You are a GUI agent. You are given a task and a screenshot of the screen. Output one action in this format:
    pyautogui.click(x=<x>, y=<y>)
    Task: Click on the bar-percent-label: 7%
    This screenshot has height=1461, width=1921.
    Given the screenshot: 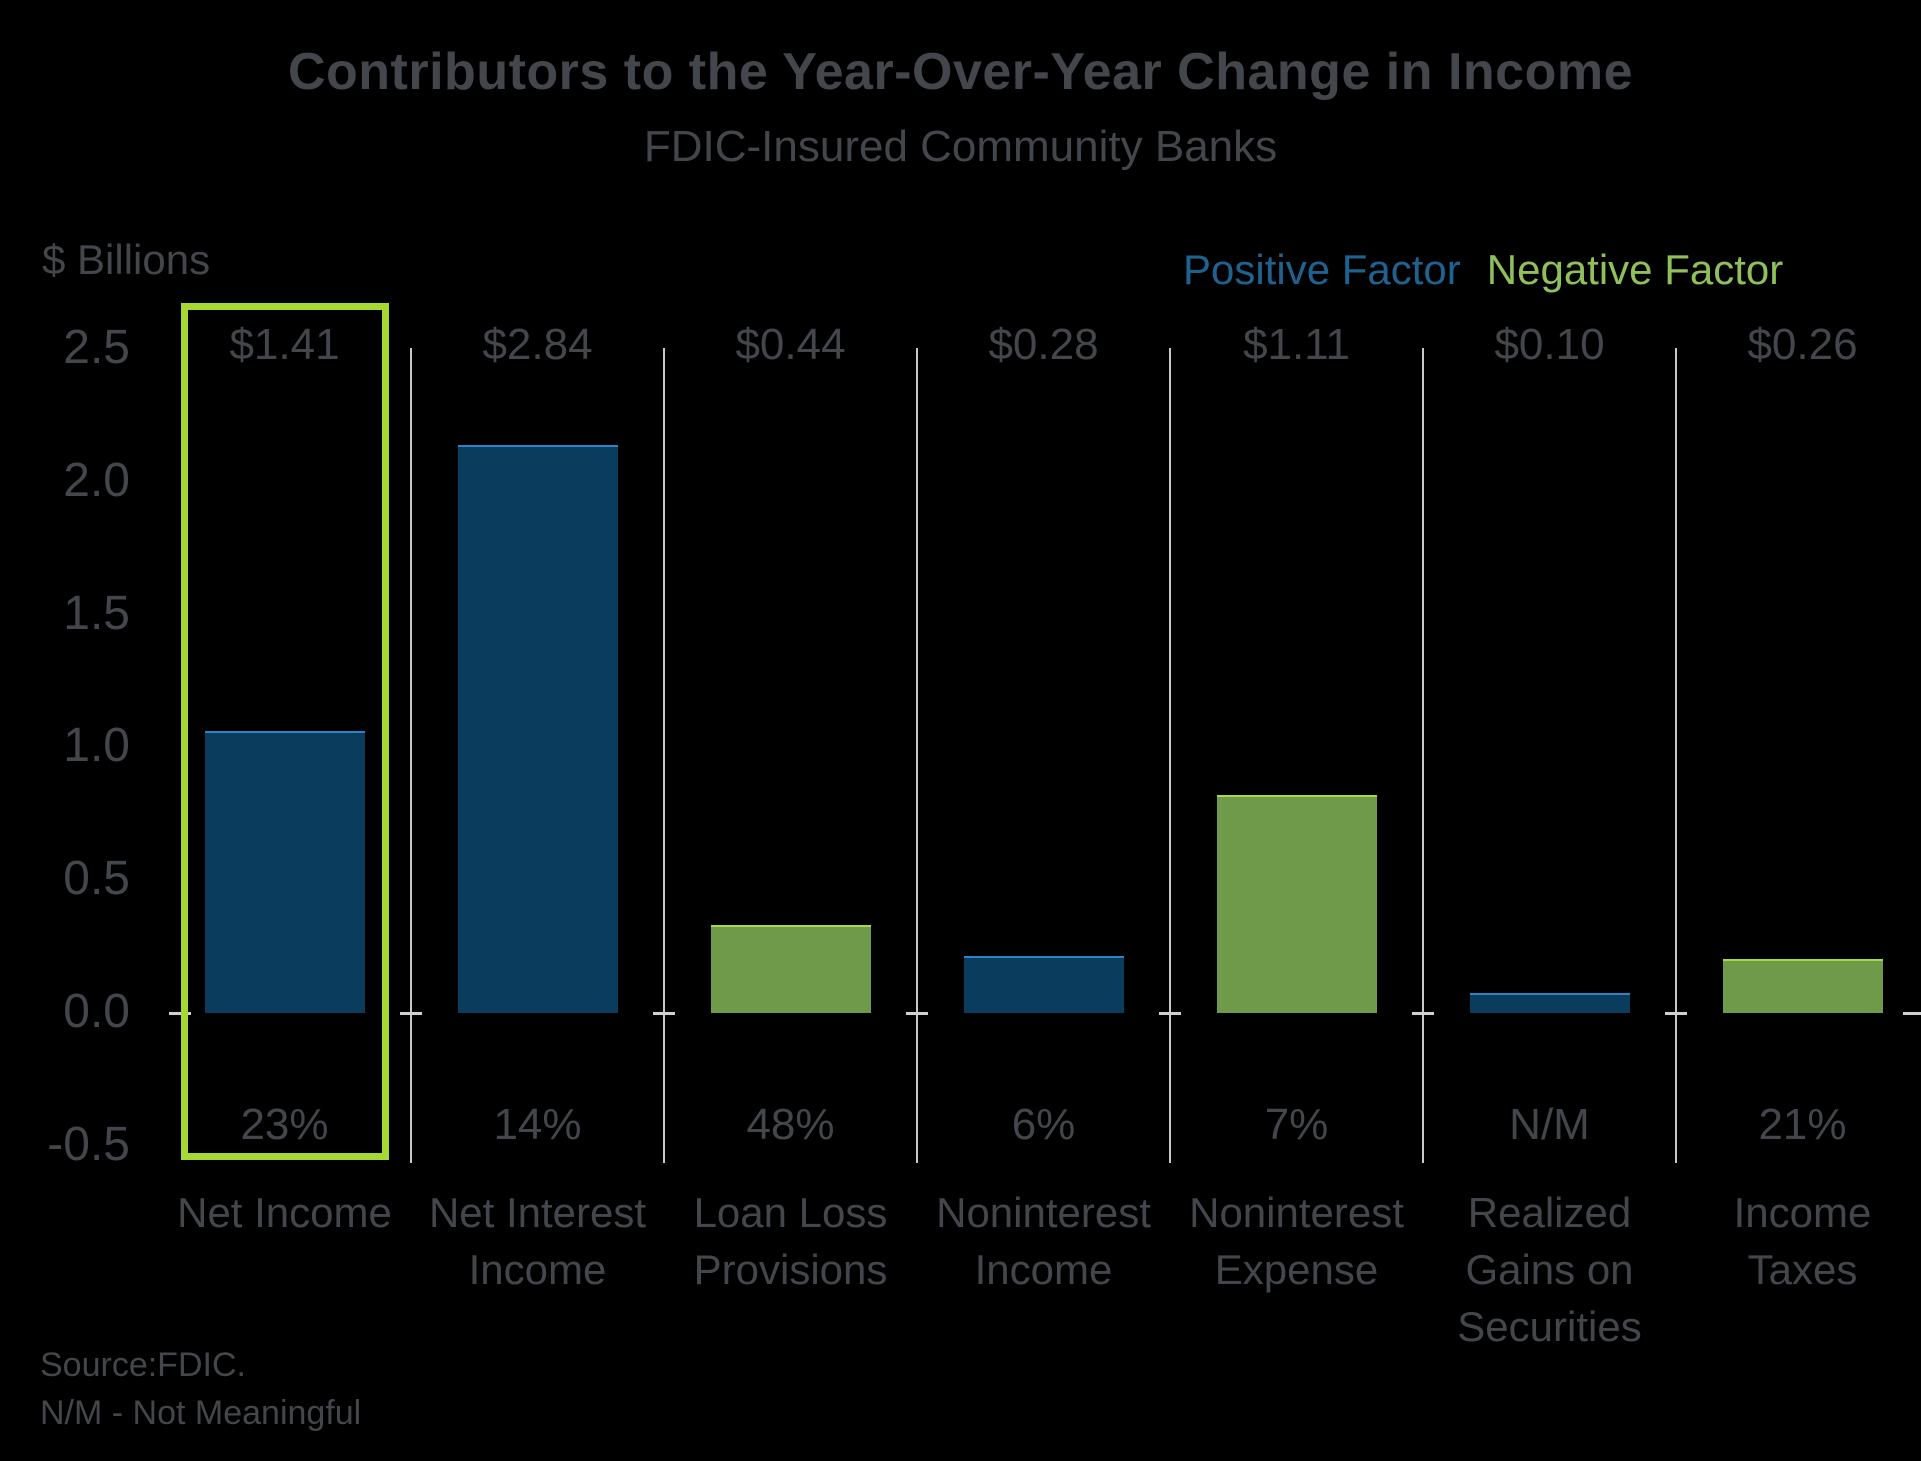 What is the action you would take?
    pyautogui.click(x=1296, y=1124)
    